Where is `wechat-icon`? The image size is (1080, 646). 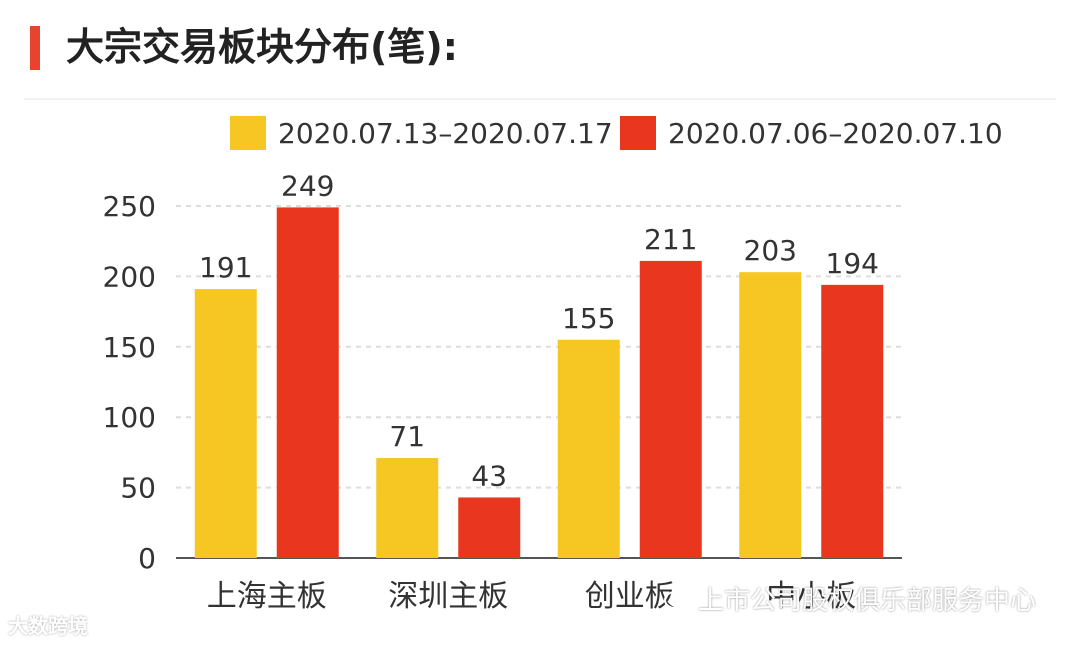 wechat-icon is located at coordinates (678, 601).